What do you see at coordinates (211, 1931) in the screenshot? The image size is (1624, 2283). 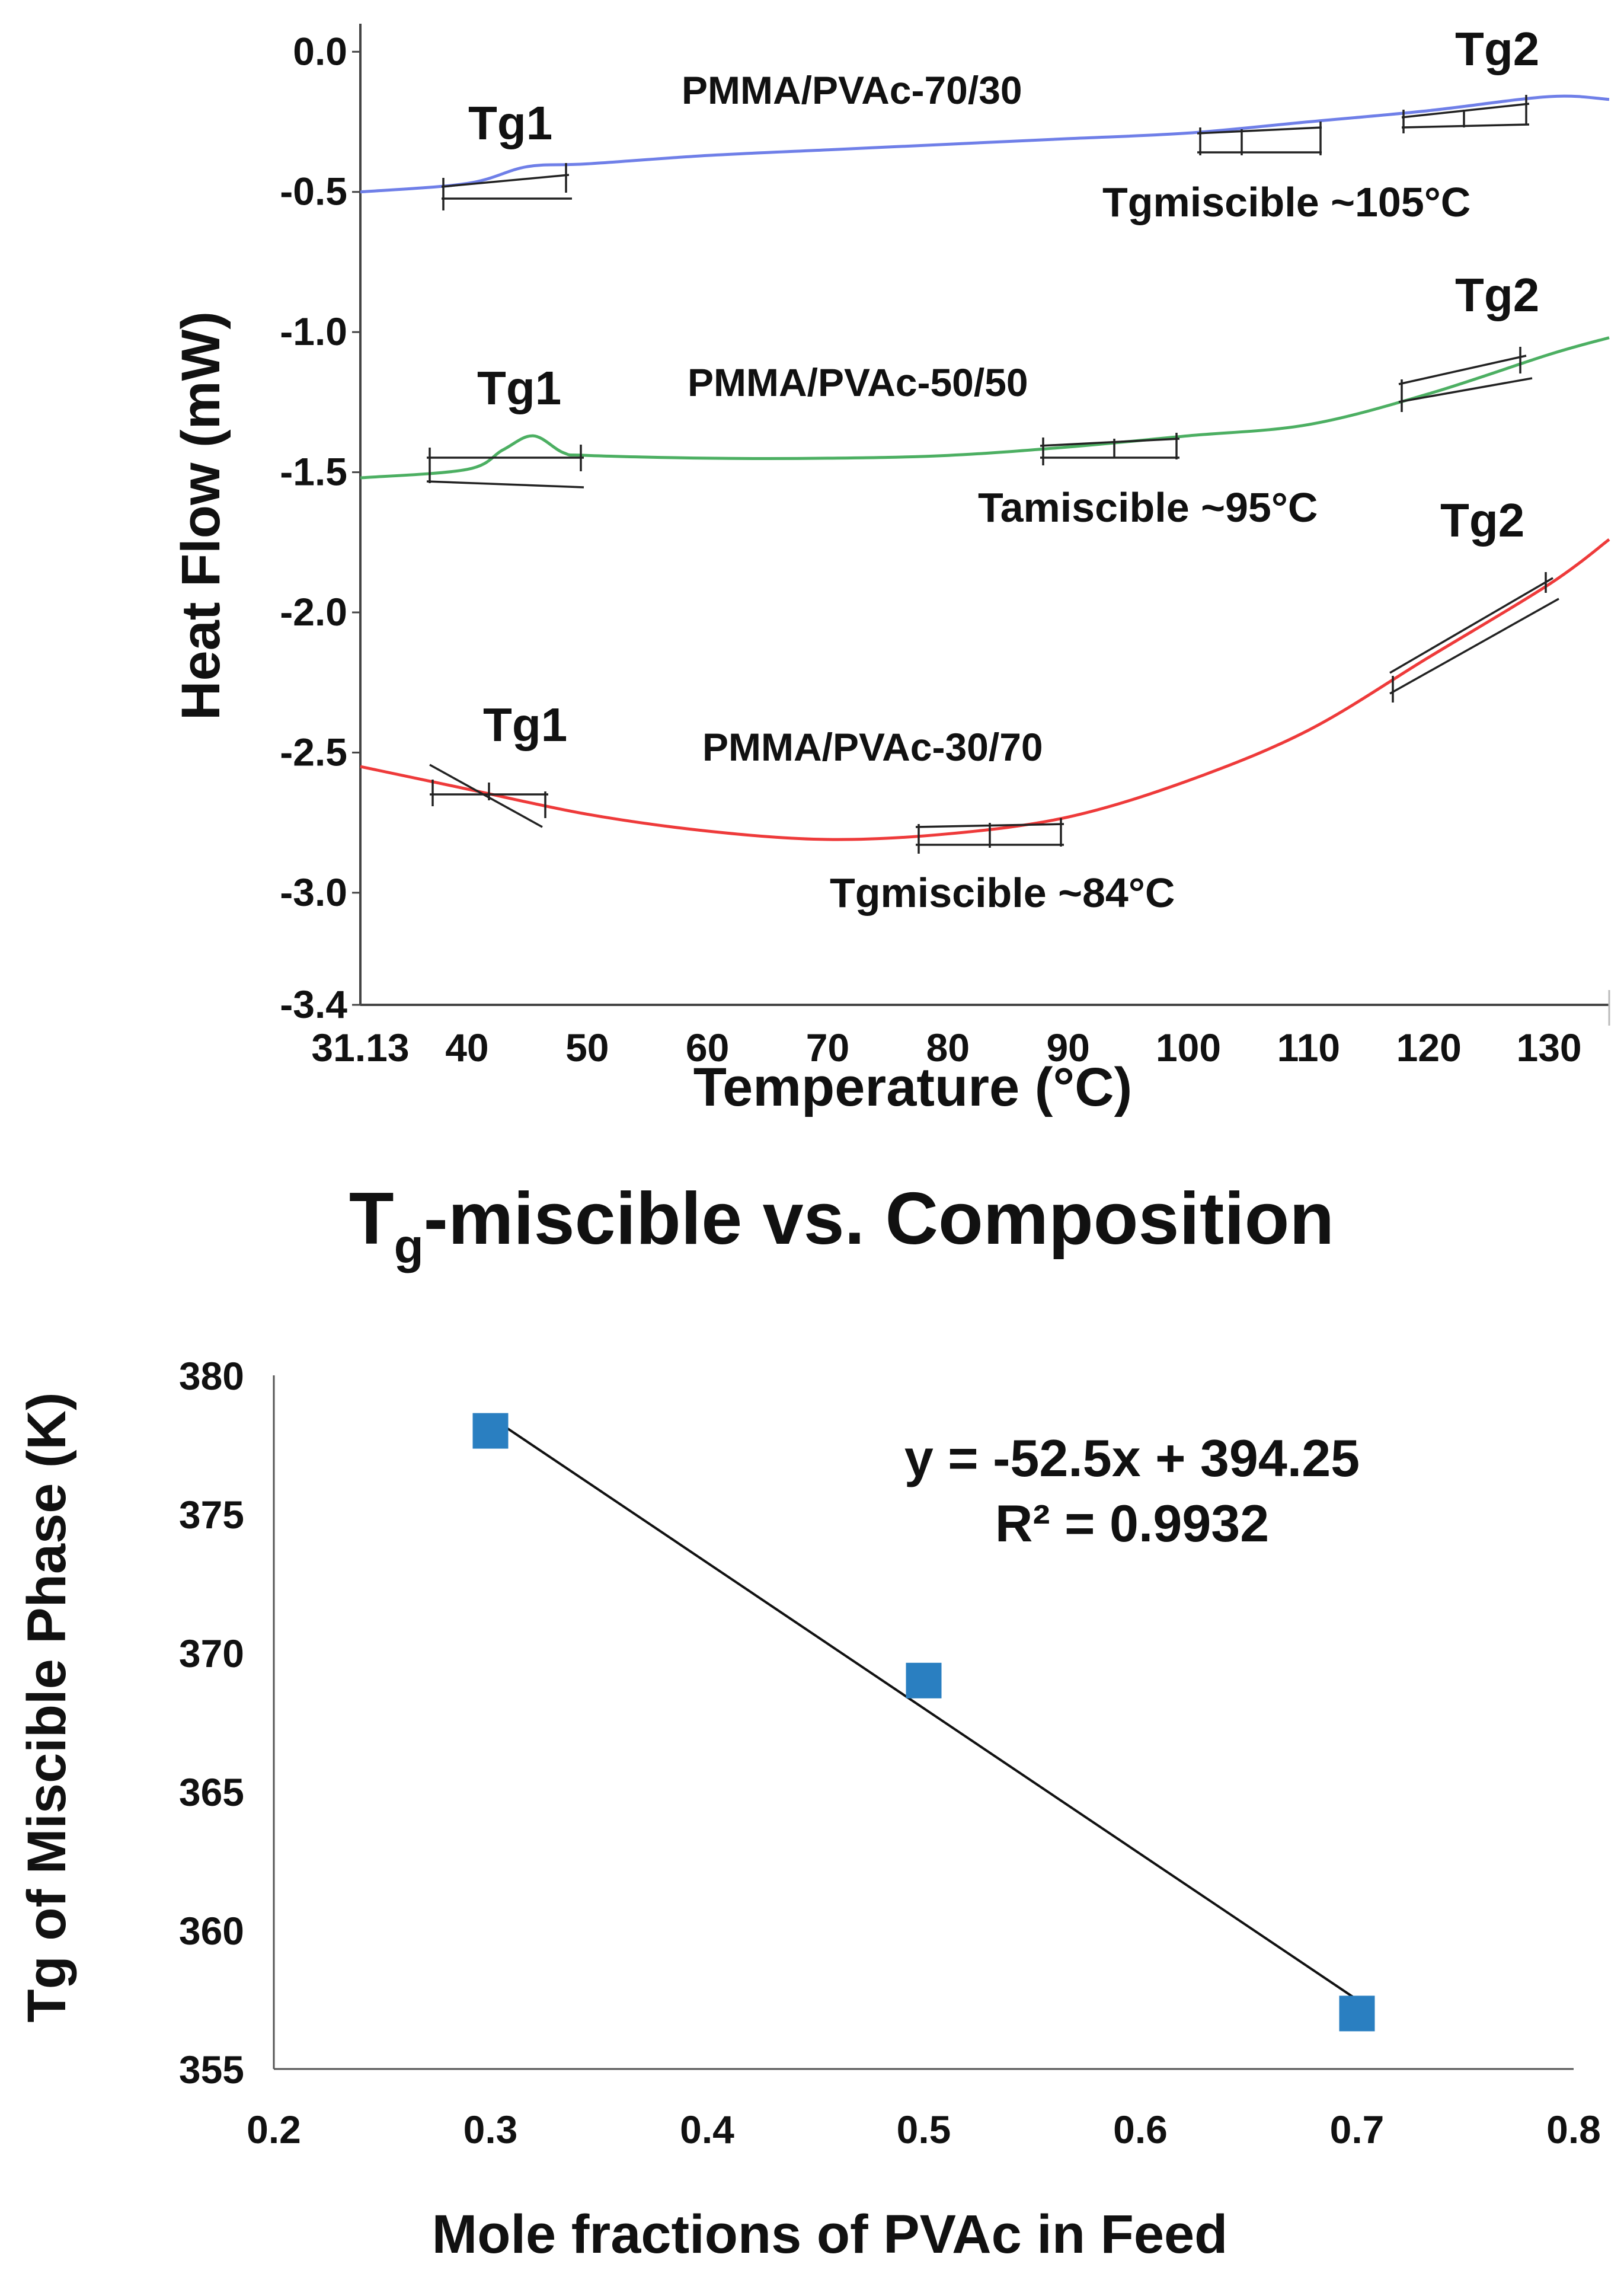 I see `scatter-y-tick-label: 360` at bounding box center [211, 1931].